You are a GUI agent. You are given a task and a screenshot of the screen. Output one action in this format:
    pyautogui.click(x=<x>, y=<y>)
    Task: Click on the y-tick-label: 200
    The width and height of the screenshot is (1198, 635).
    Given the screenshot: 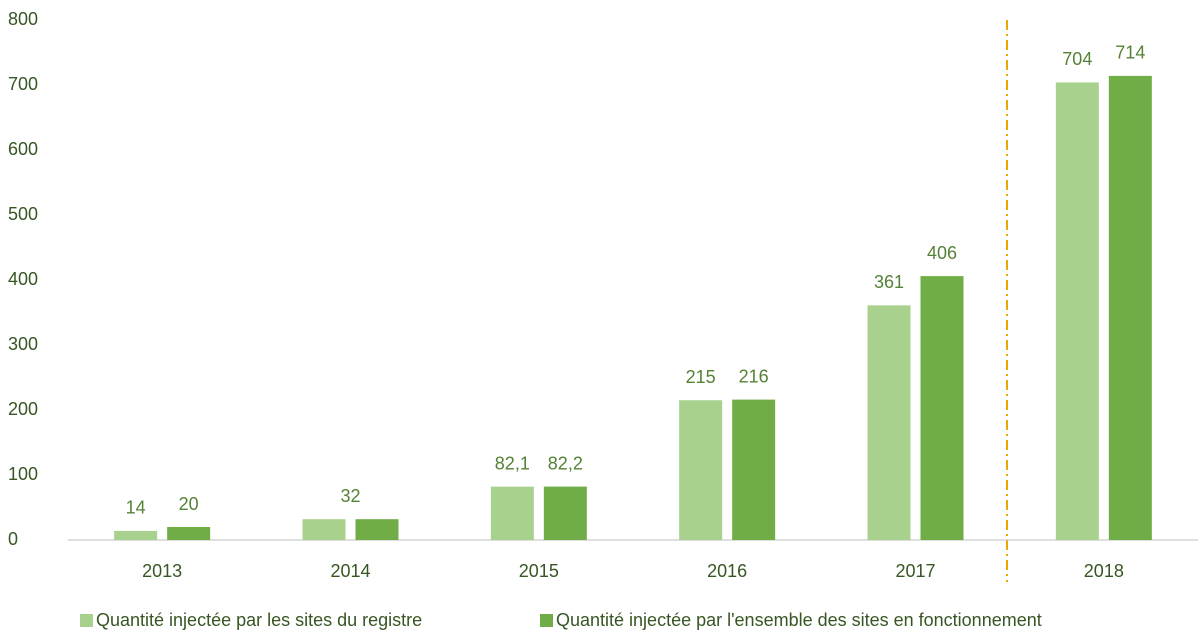 What is the action you would take?
    pyautogui.click(x=23, y=409)
    